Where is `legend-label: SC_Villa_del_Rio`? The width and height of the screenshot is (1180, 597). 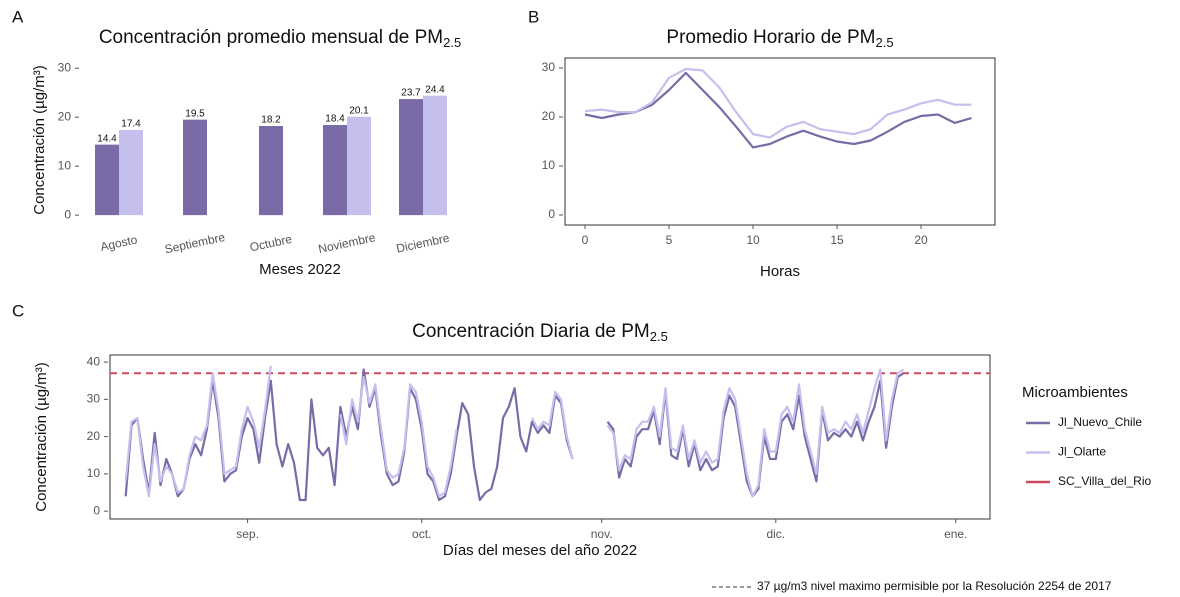 legend-label: SC_Villa_del_Rio is located at coordinates (1104, 481).